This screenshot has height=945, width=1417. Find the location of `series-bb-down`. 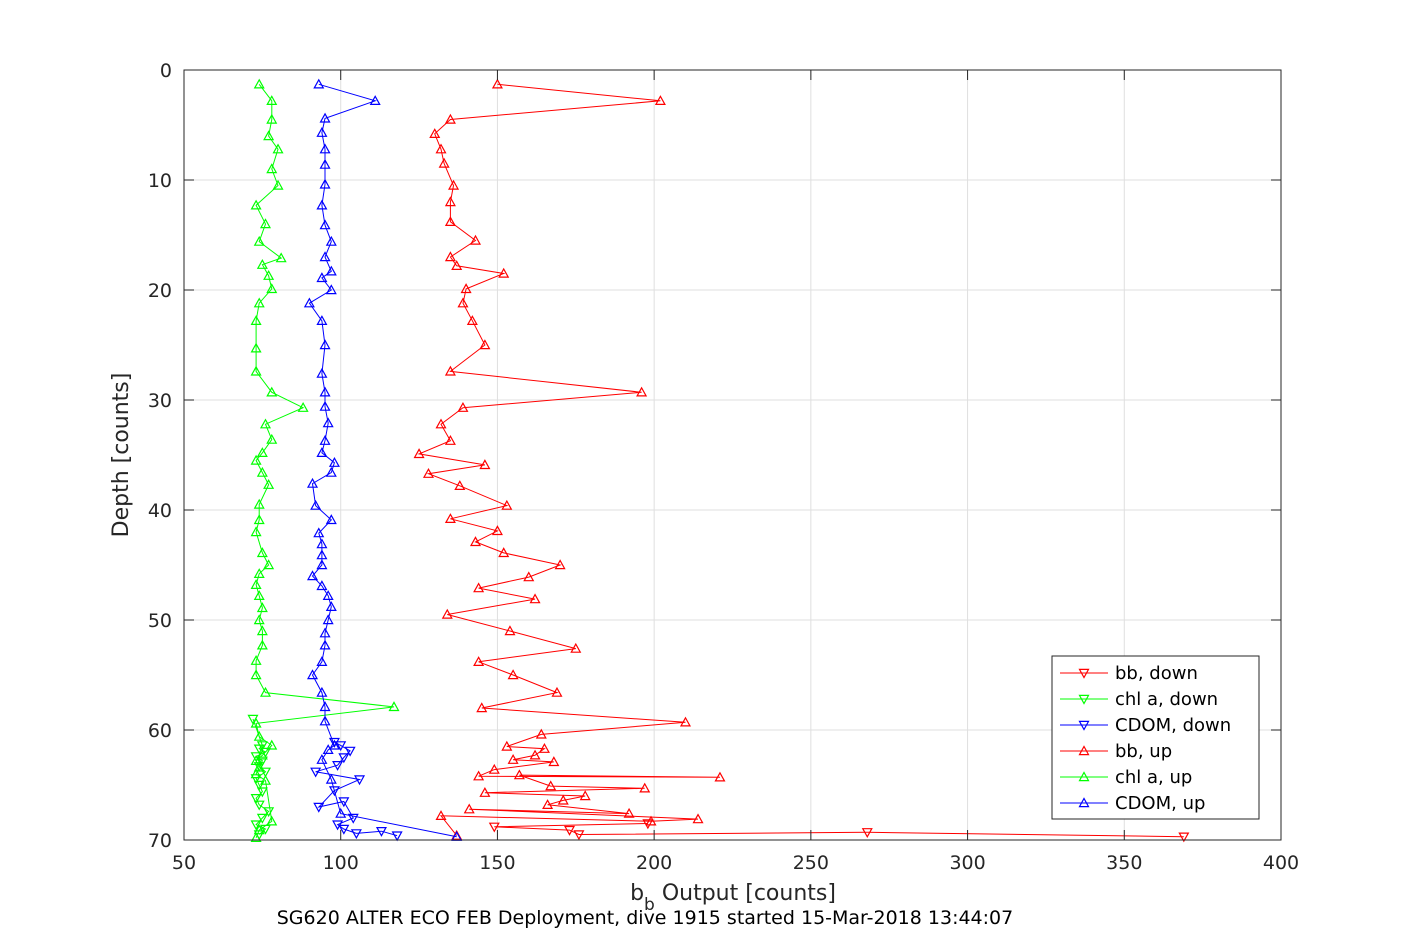

series-bb-down is located at coordinates (839, 831).